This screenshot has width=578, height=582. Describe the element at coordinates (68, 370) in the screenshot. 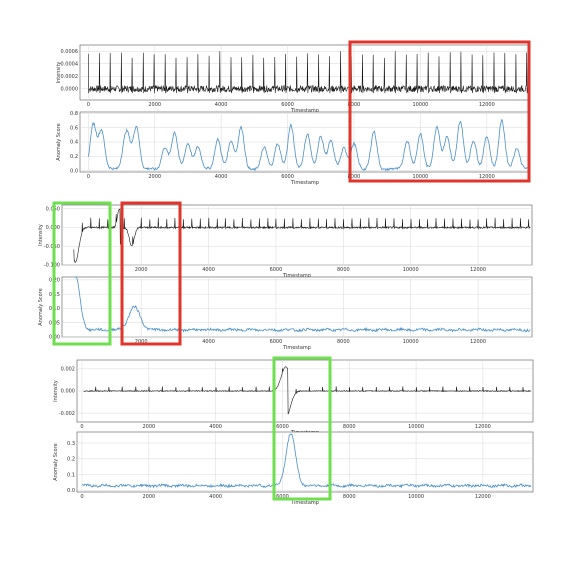

I see `y-tick-label: 0.002` at that location.